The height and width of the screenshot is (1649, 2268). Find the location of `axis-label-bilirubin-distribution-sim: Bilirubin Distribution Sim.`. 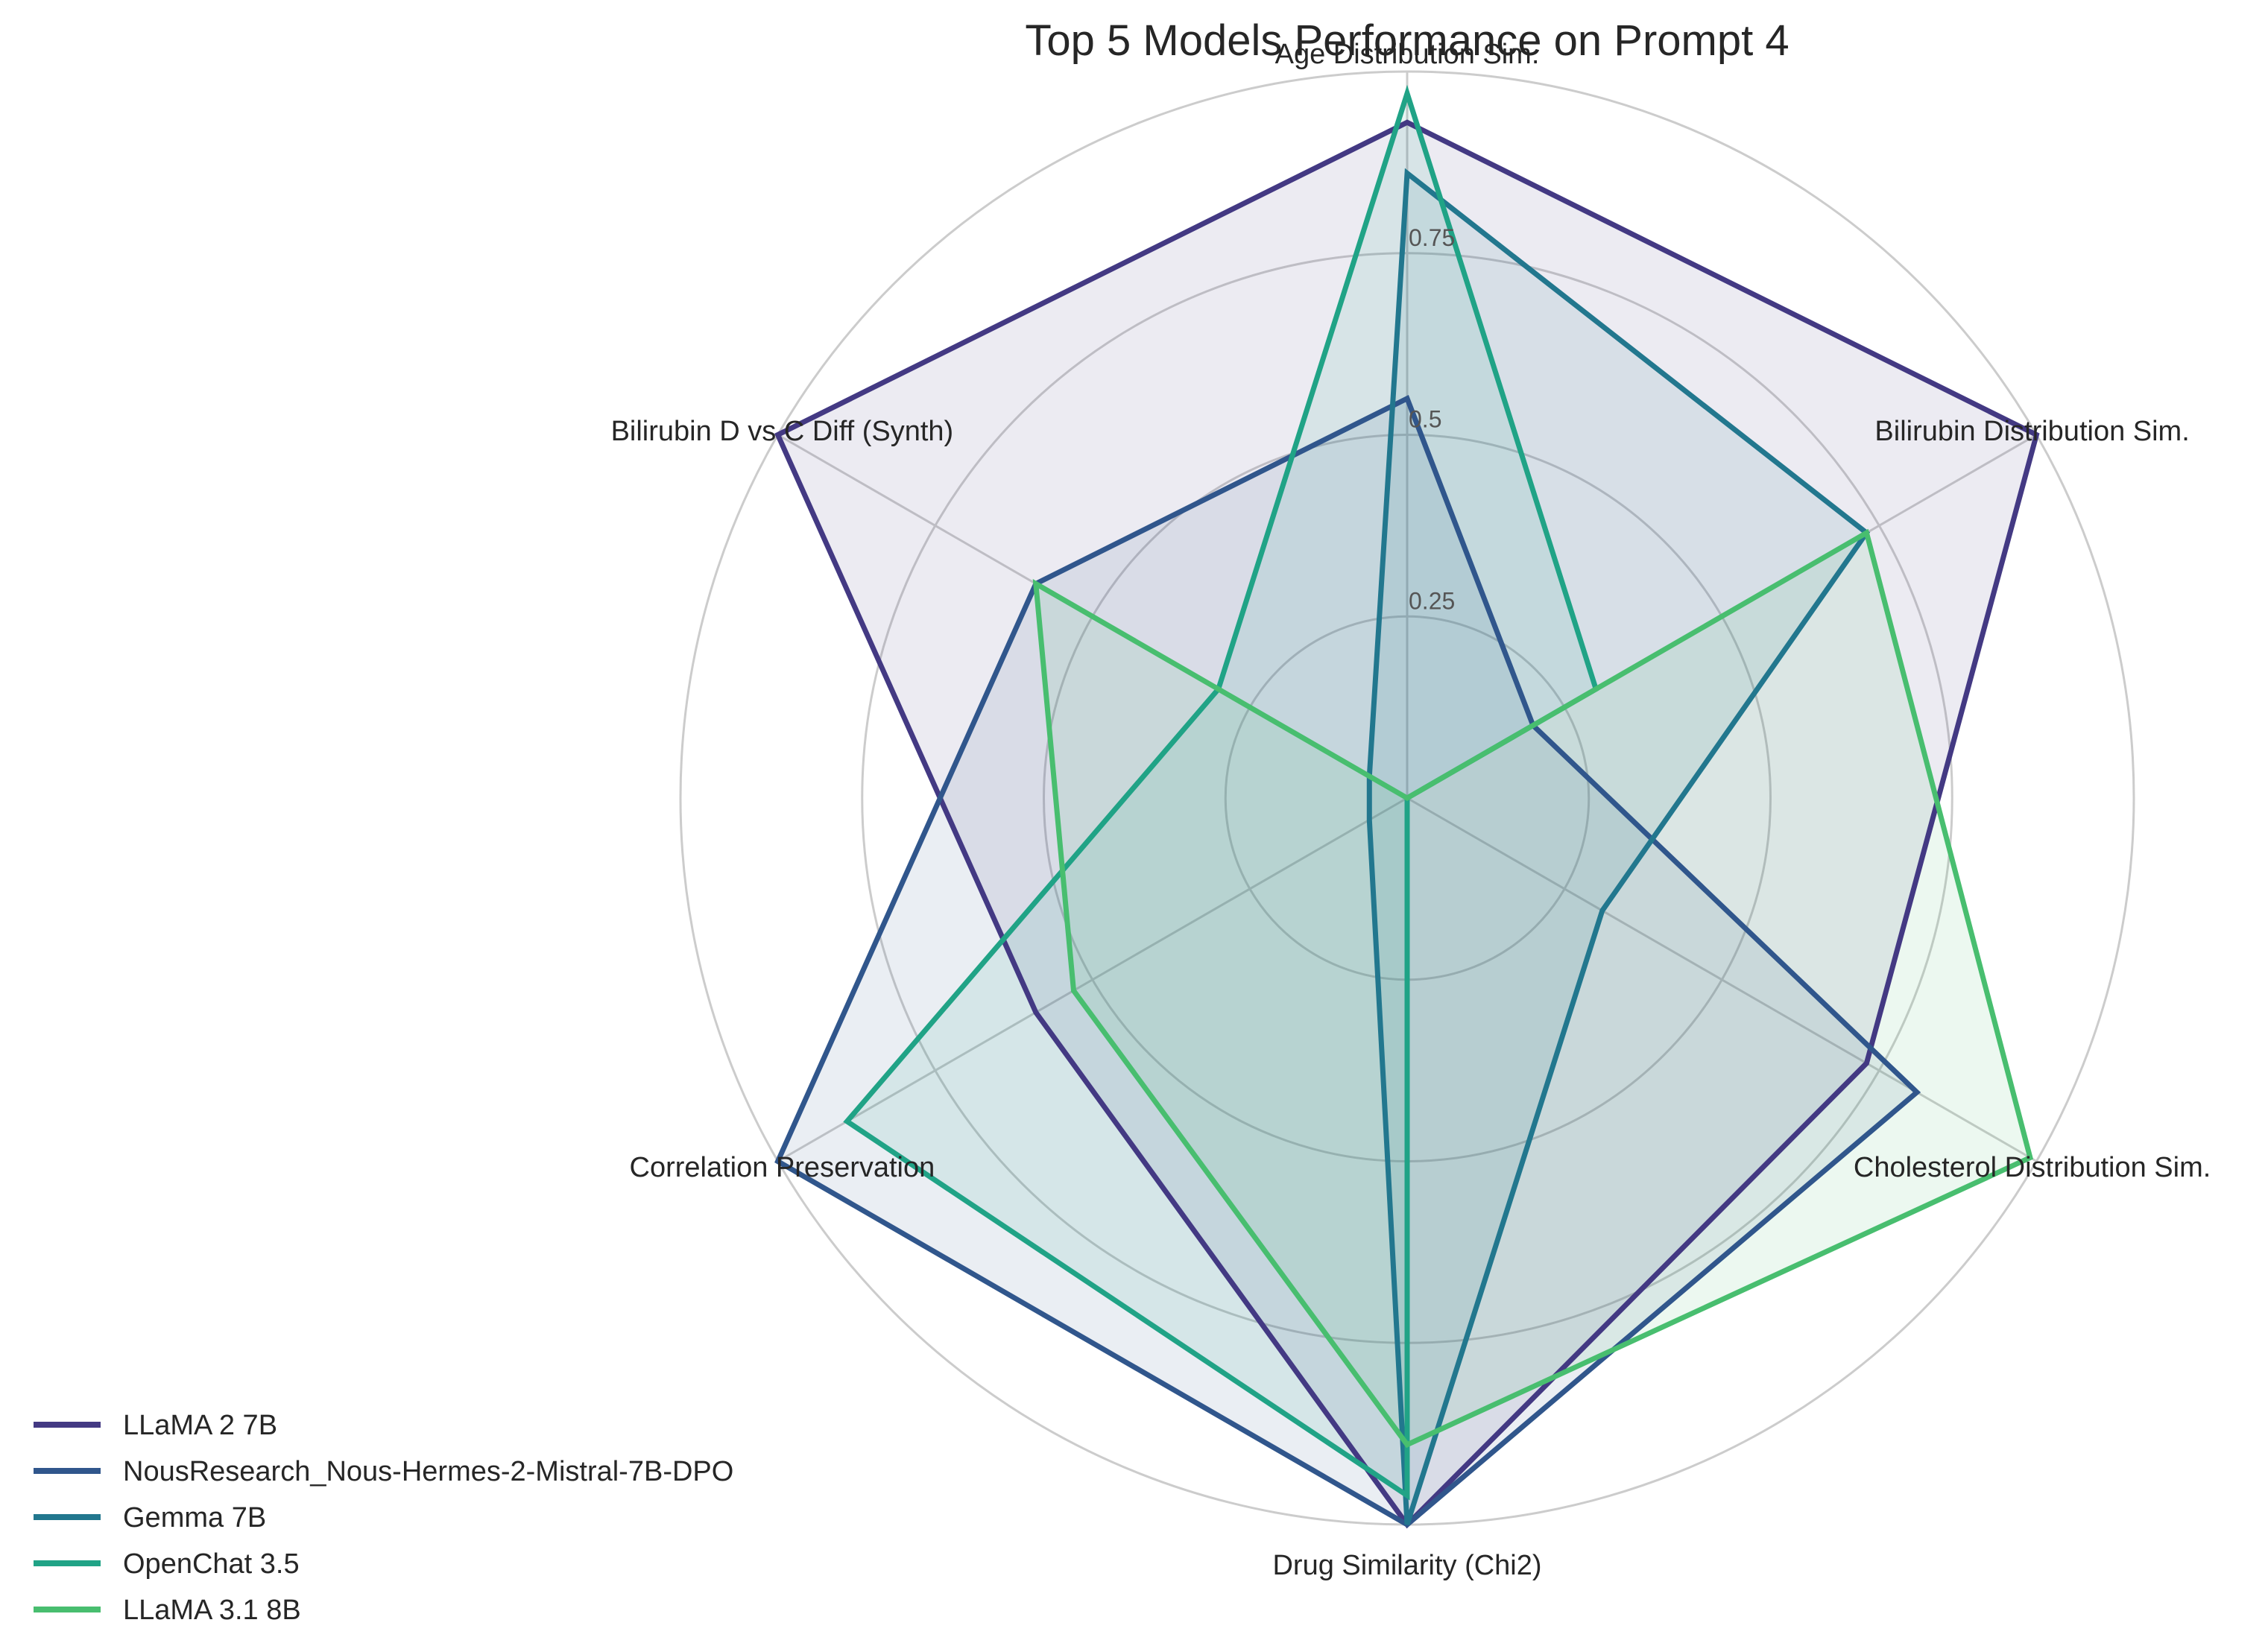

axis-label-bilirubin-distribution-sim: Bilirubin Distribution Sim. is located at coordinates (2032, 431).